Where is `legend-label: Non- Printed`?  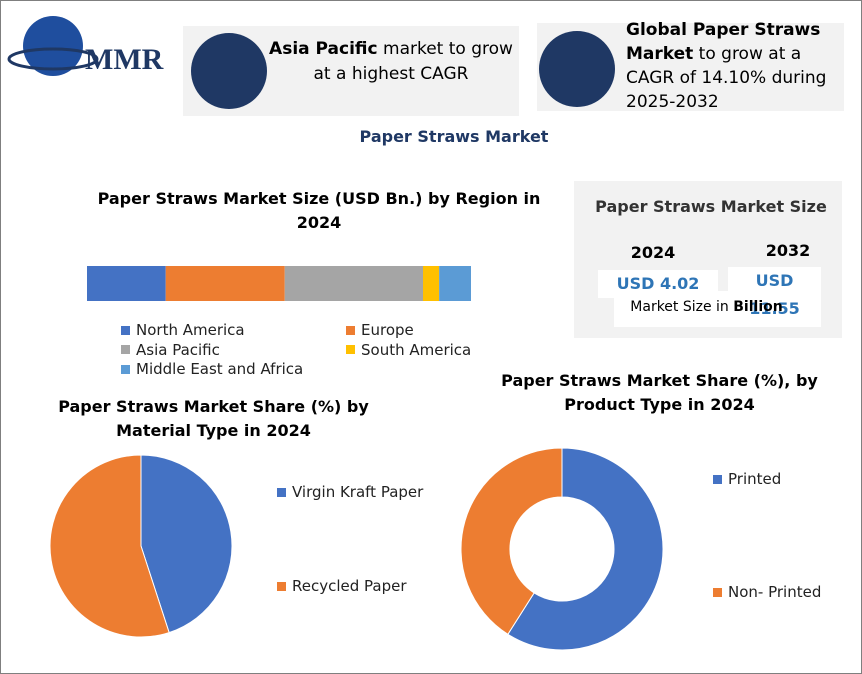
legend-label: Non- Printed is located at coordinates (775, 592).